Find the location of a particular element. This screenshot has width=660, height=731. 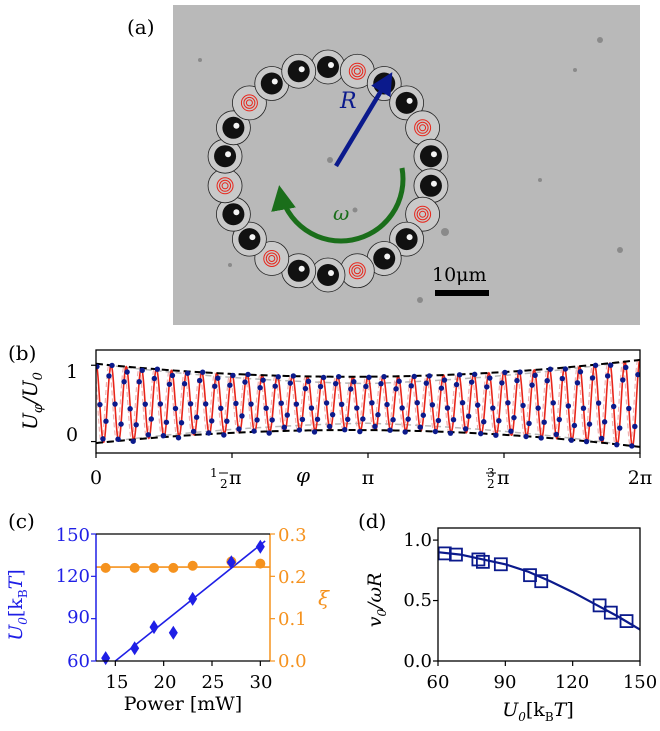

svg-text: Uφ/U0 is located at coordinates (32, 401).